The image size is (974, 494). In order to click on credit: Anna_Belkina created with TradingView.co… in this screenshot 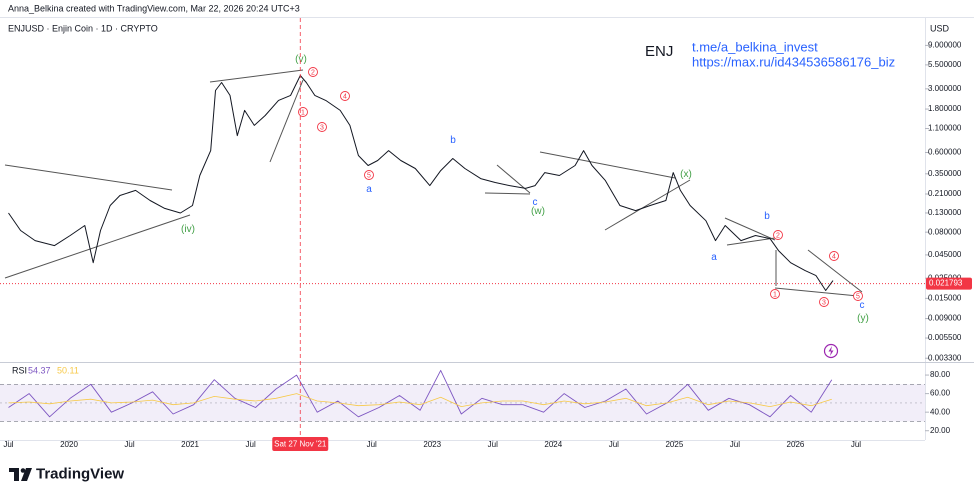, I will do `click(154, 8)`.